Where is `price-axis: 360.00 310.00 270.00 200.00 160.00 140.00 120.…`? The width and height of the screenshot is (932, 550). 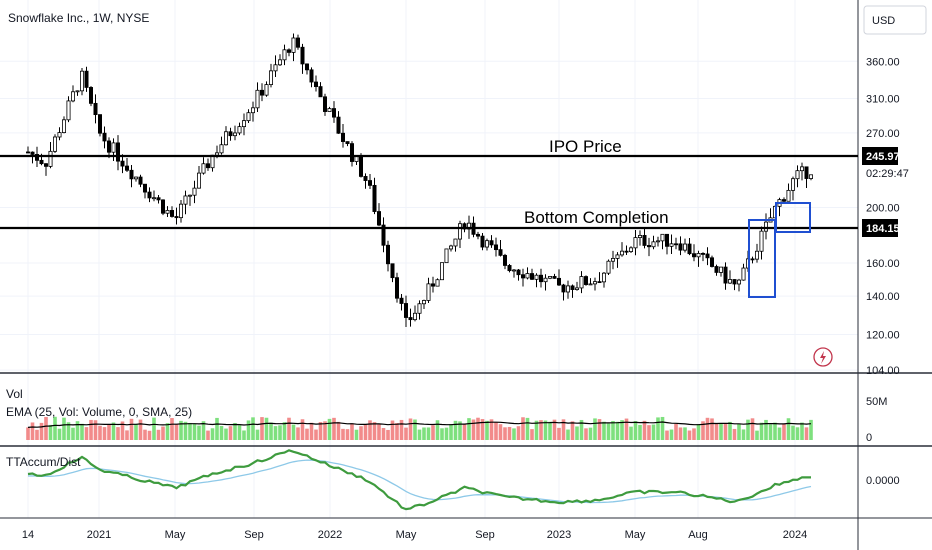
price-axis: 360.00 310.00 270.00 200.00 160.00 140.00 120.… is located at coordinates (883, 216).